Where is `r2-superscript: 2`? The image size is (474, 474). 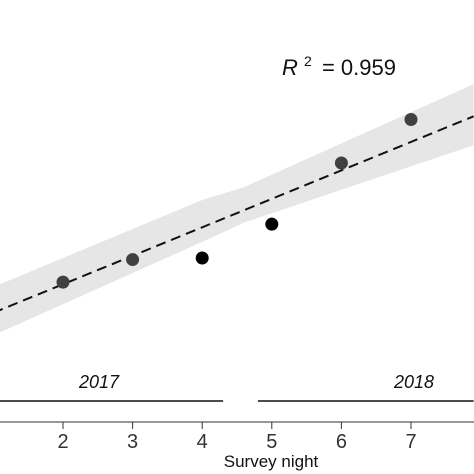 r2-superscript: 2 is located at coordinates (308, 61).